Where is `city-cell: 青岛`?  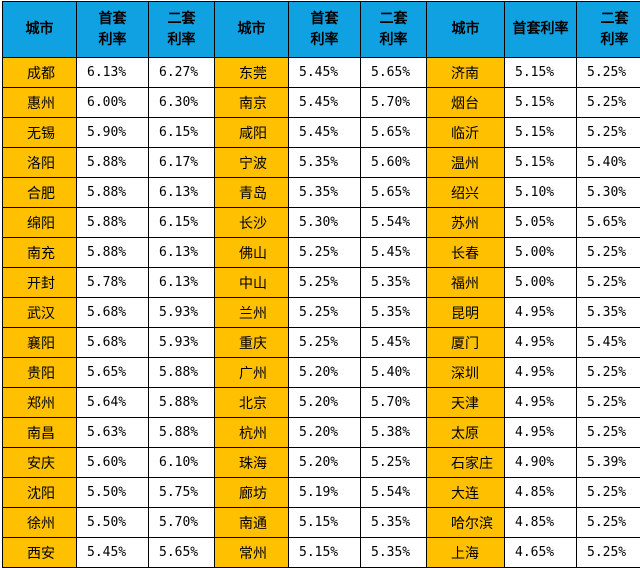 city-cell: 青岛 is located at coordinates (252, 193).